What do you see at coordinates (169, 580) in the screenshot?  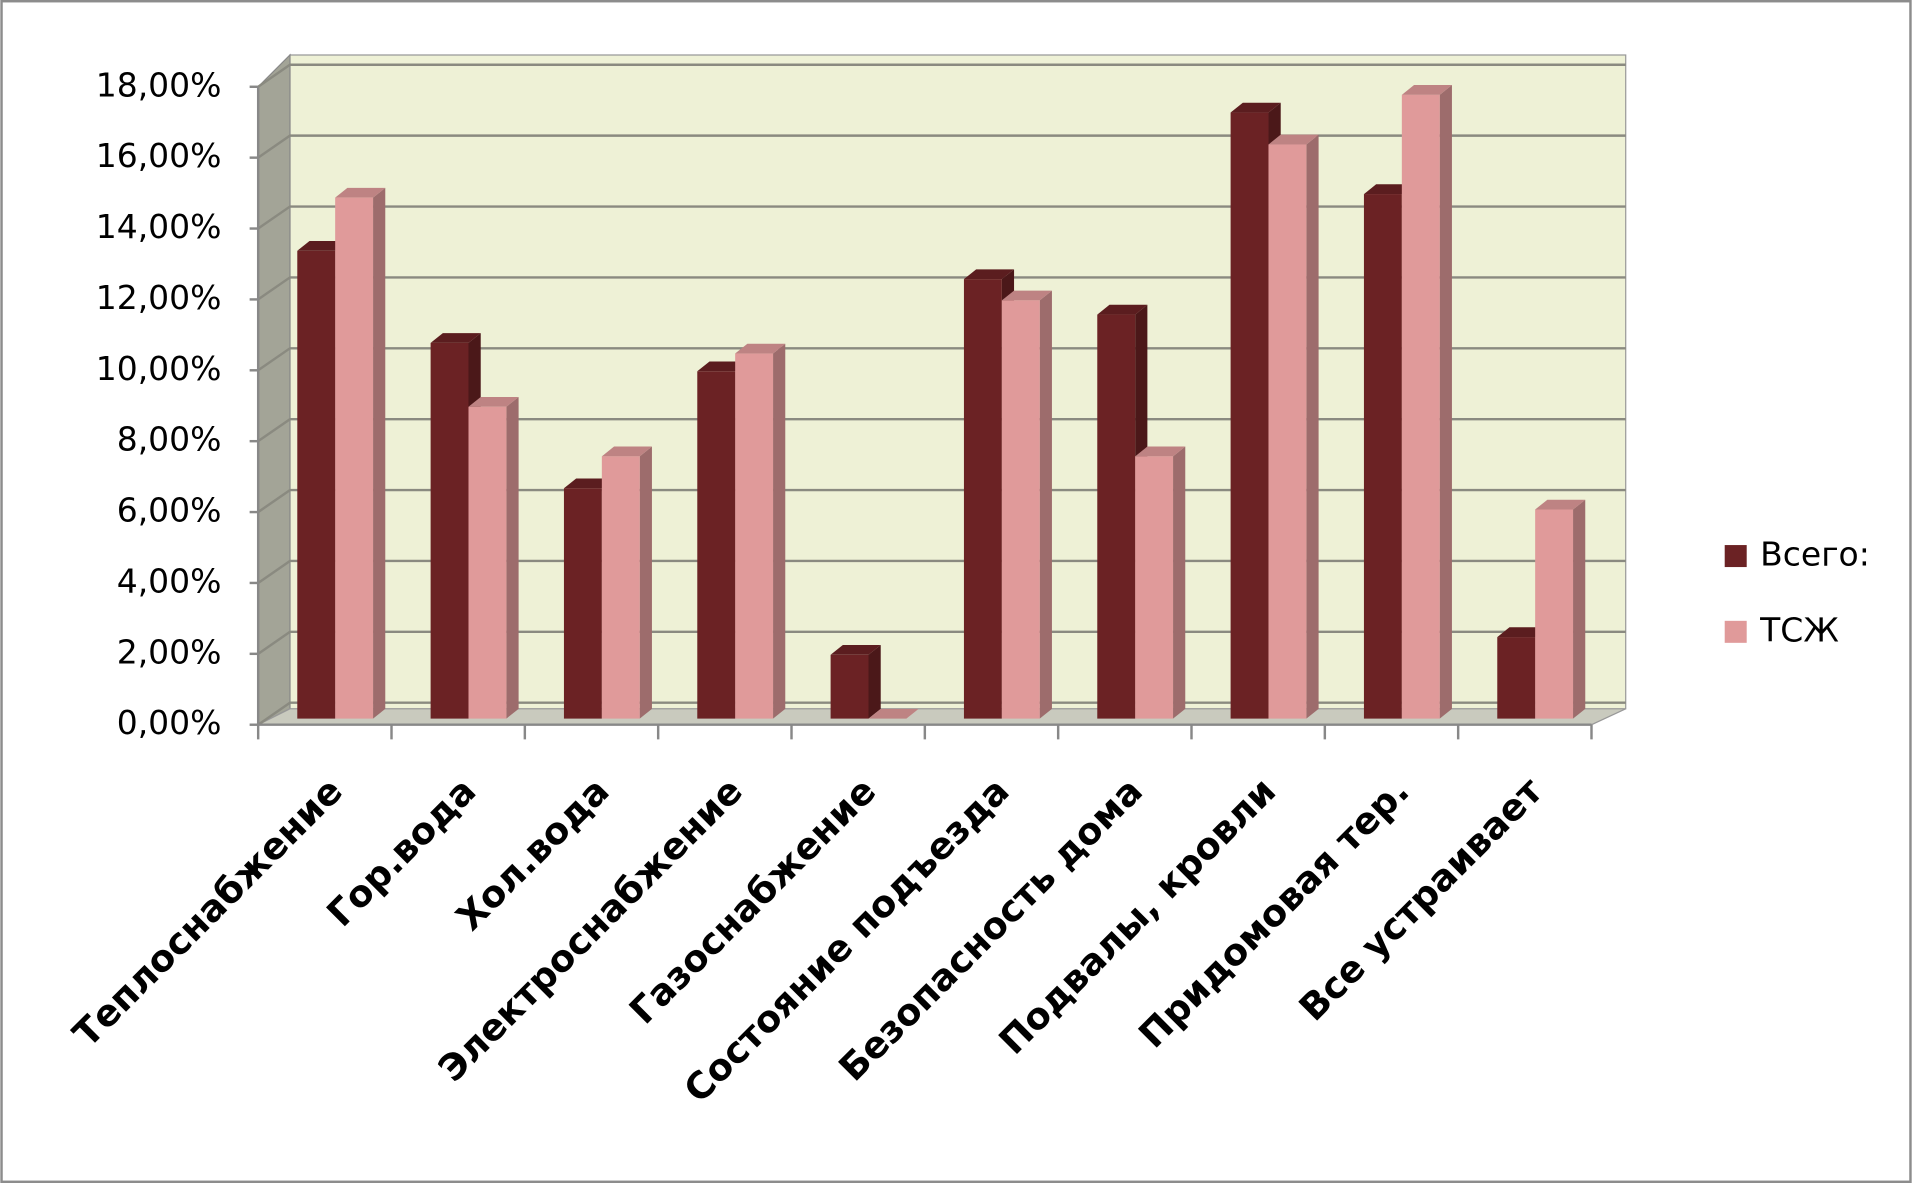 I see `y-tick-label: 4,00%` at bounding box center [169, 580].